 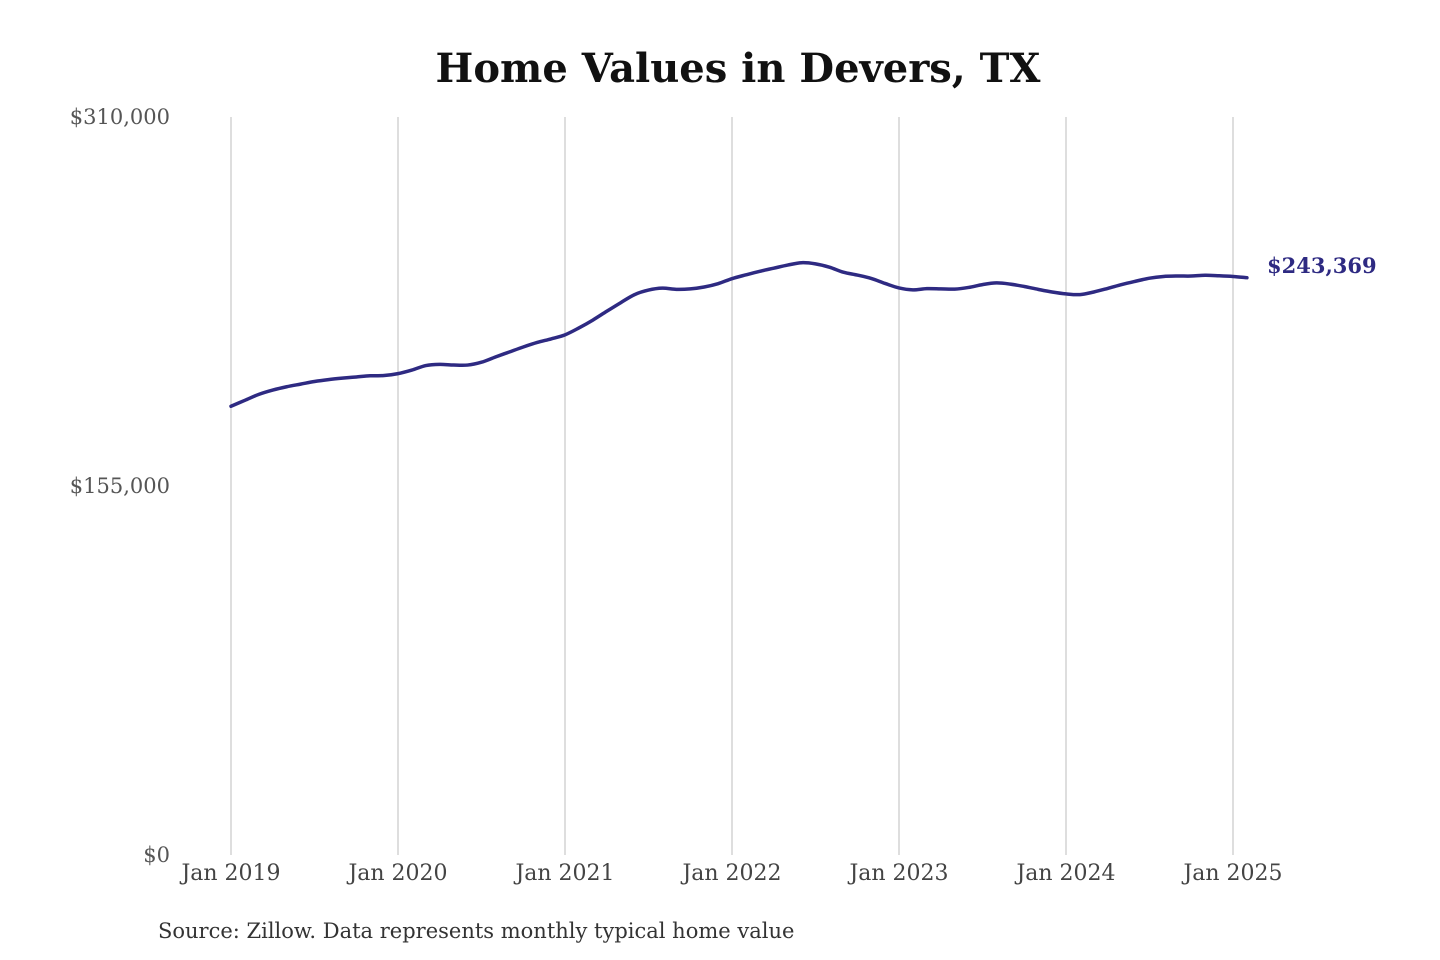 What do you see at coordinates (563, 873) in the screenshot?
I see `x-tick-label: Jan 2021` at bounding box center [563, 873].